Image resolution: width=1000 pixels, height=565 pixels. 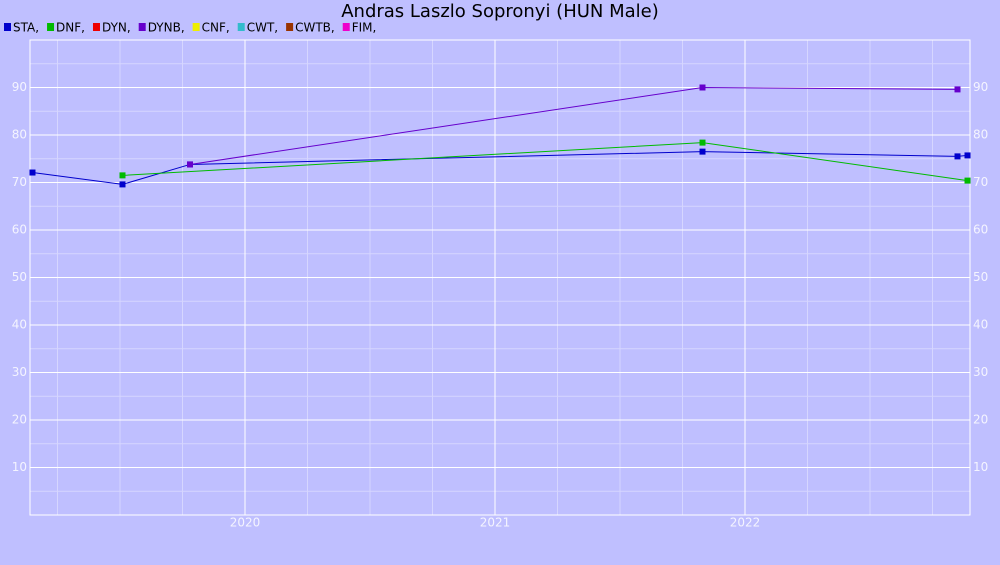 I want to click on legend-label: DYN,, so click(x=116, y=28).